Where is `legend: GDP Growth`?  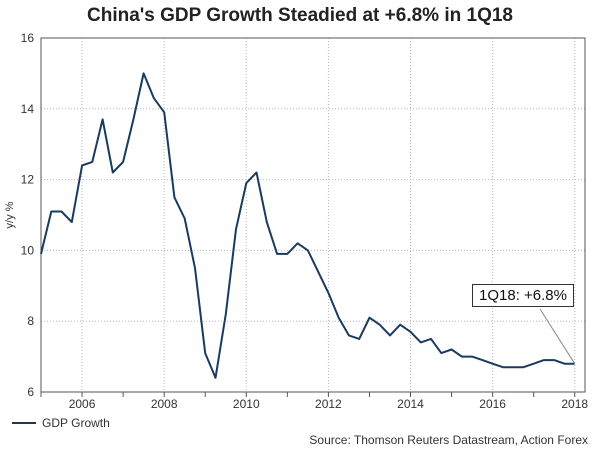
legend: GDP Growth is located at coordinates (61, 423).